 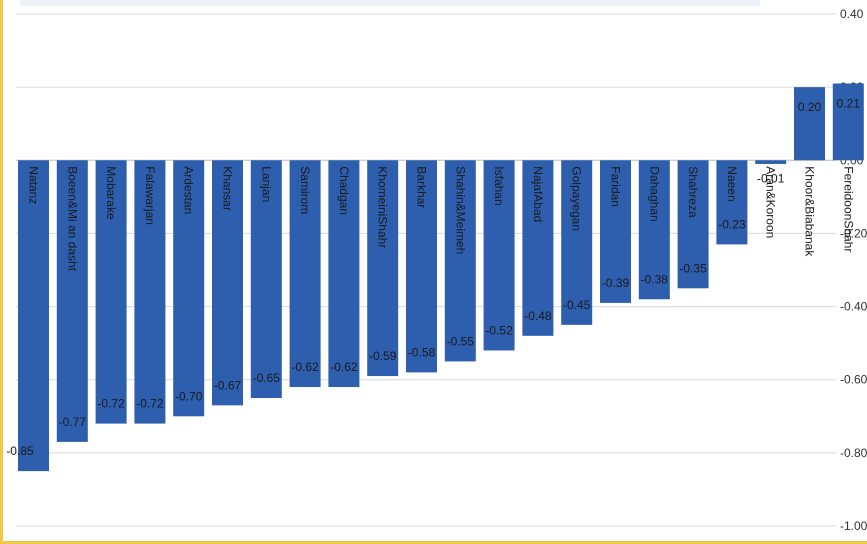 I want to click on category-label: Lanjan, so click(x=266, y=184).